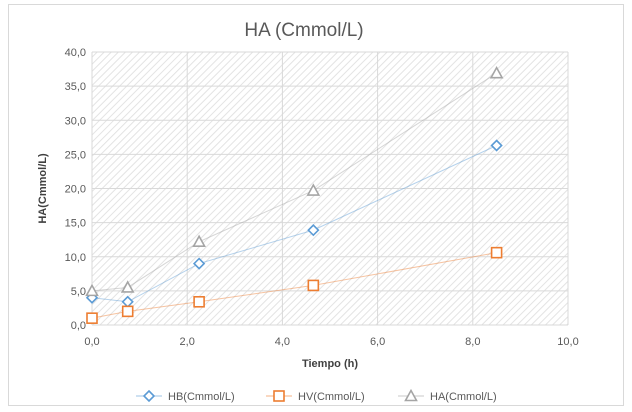  I want to click on chart-title: HA (Cmmol/L), so click(303, 30).